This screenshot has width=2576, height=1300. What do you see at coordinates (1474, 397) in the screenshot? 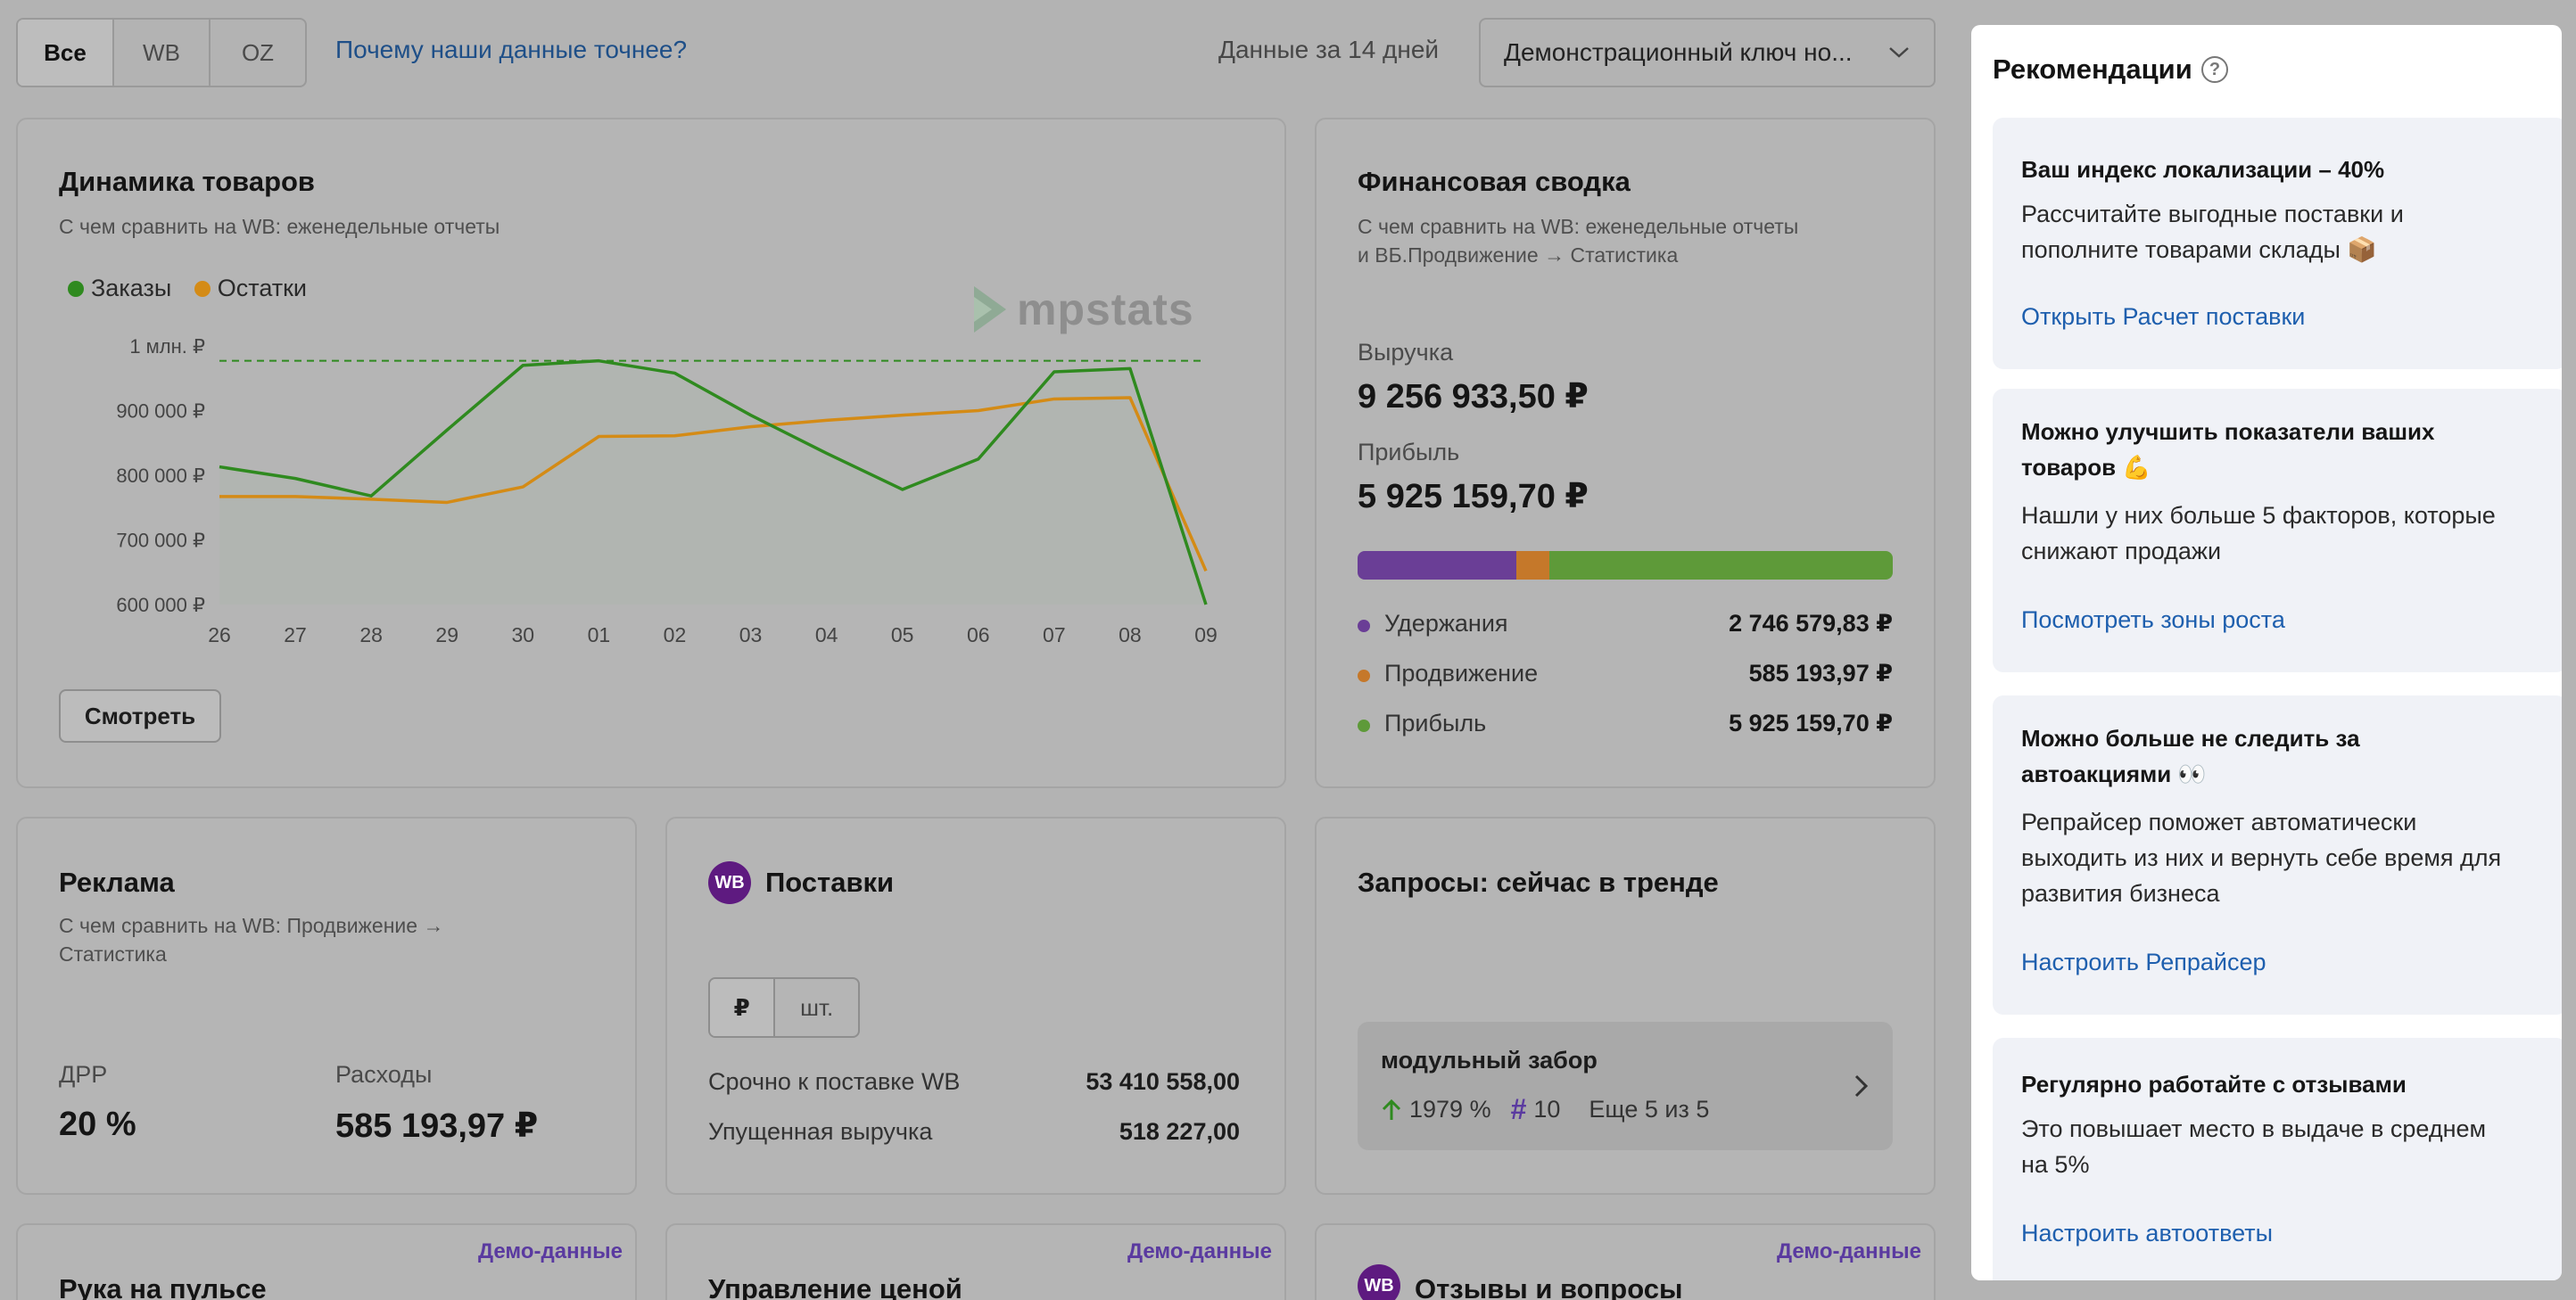
I see `revenue-value: 9 256 933,50 ₽` at bounding box center [1474, 397].